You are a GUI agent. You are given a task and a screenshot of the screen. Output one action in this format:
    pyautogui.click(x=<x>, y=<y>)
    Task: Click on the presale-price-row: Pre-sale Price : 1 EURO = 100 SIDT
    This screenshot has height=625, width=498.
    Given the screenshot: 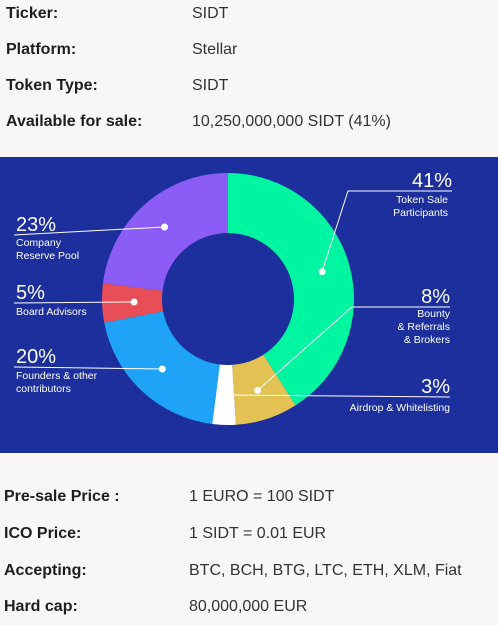 What is the action you would take?
    pyautogui.click(x=249, y=497)
    